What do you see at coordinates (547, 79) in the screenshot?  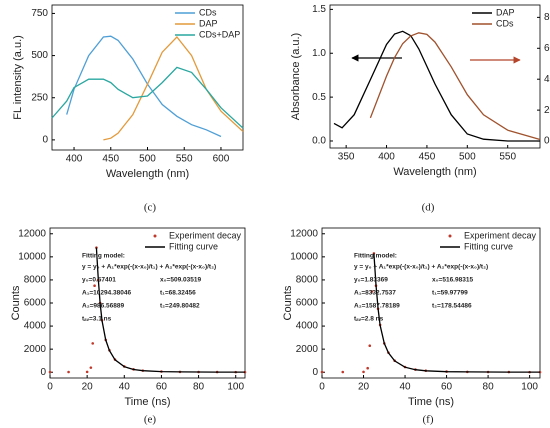 I see `y2-tick-label: 400` at bounding box center [547, 79].